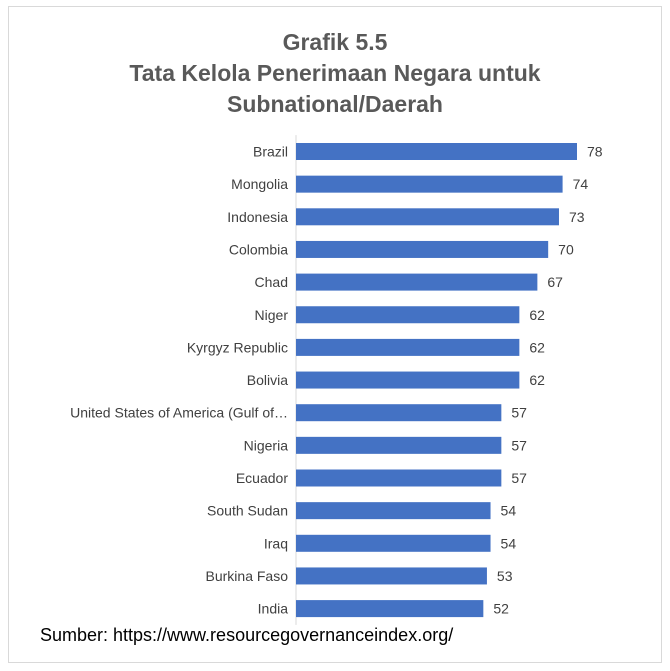 This screenshot has width=670, height=671. Describe the element at coordinates (581, 184) in the screenshot. I see `data-label: 74` at that location.